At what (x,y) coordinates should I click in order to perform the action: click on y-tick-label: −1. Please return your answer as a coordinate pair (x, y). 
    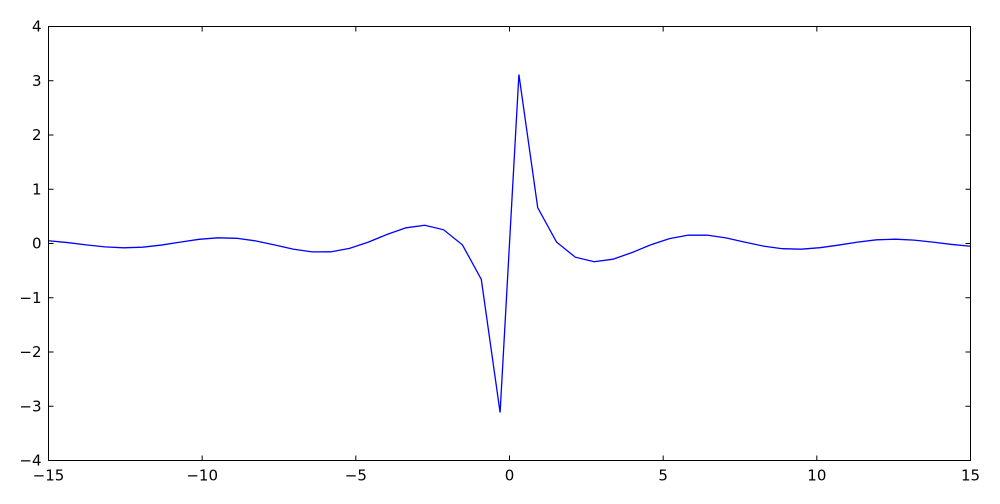
    Looking at the image, I should click on (30, 298).